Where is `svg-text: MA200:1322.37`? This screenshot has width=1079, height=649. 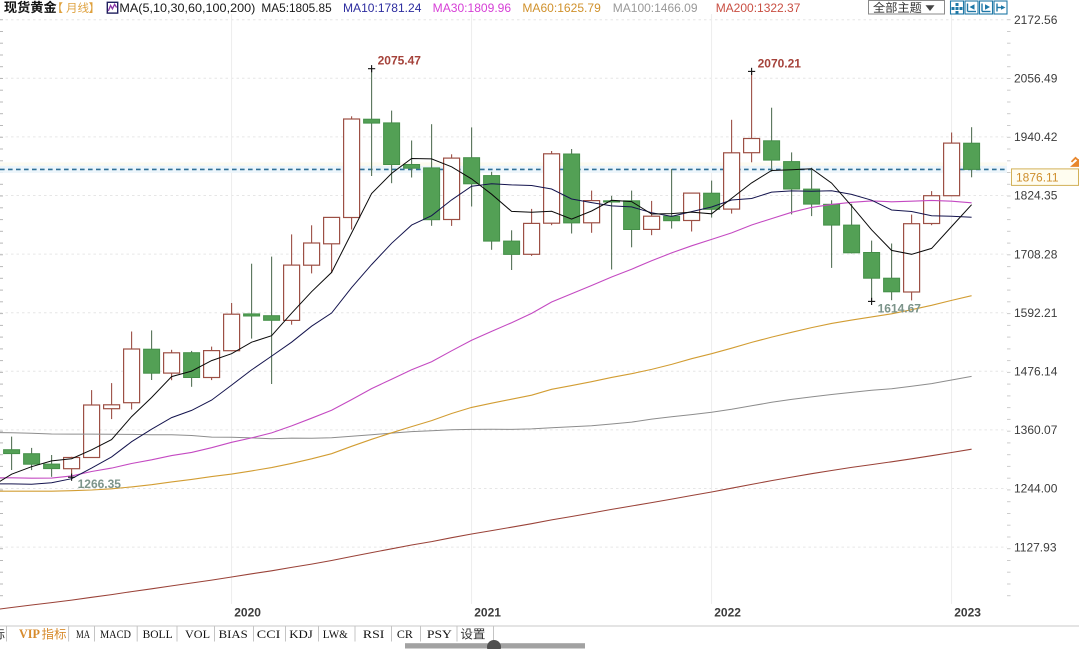
svg-text: MA200:1322.37 is located at coordinates (758, 8).